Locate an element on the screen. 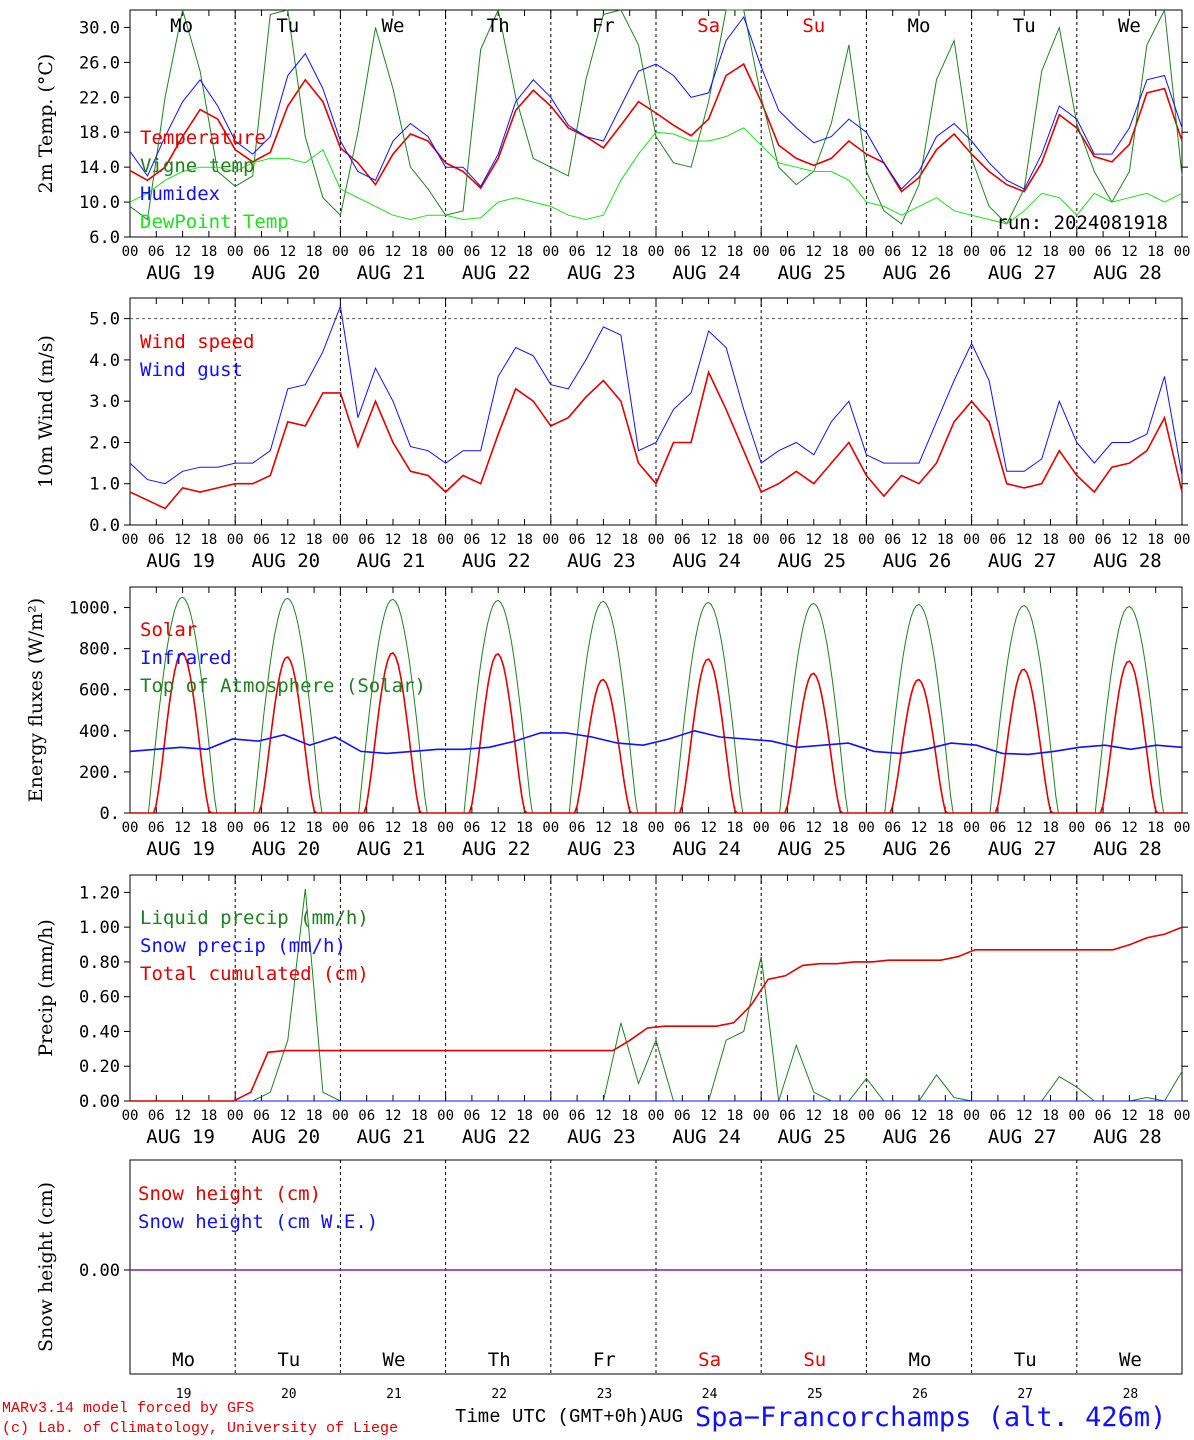 This screenshot has height=1440, width=1194. date-label: AUG 23 is located at coordinates (601, 273).